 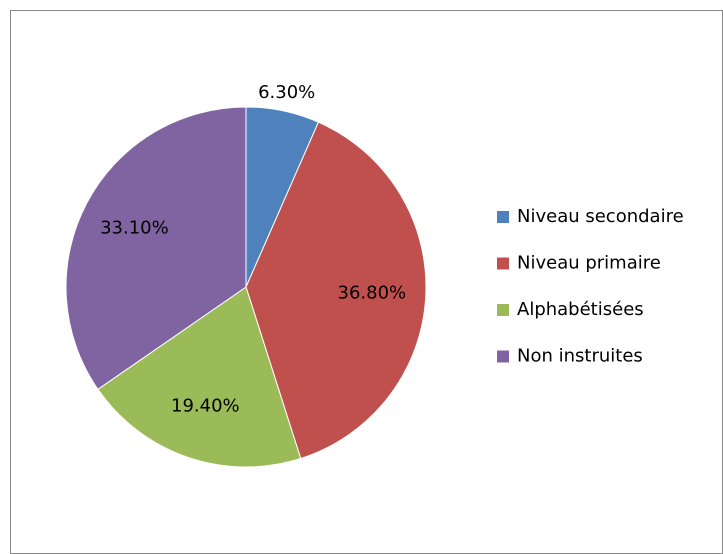 I want to click on legend-label: Niveau primaire, so click(x=589, y=263).